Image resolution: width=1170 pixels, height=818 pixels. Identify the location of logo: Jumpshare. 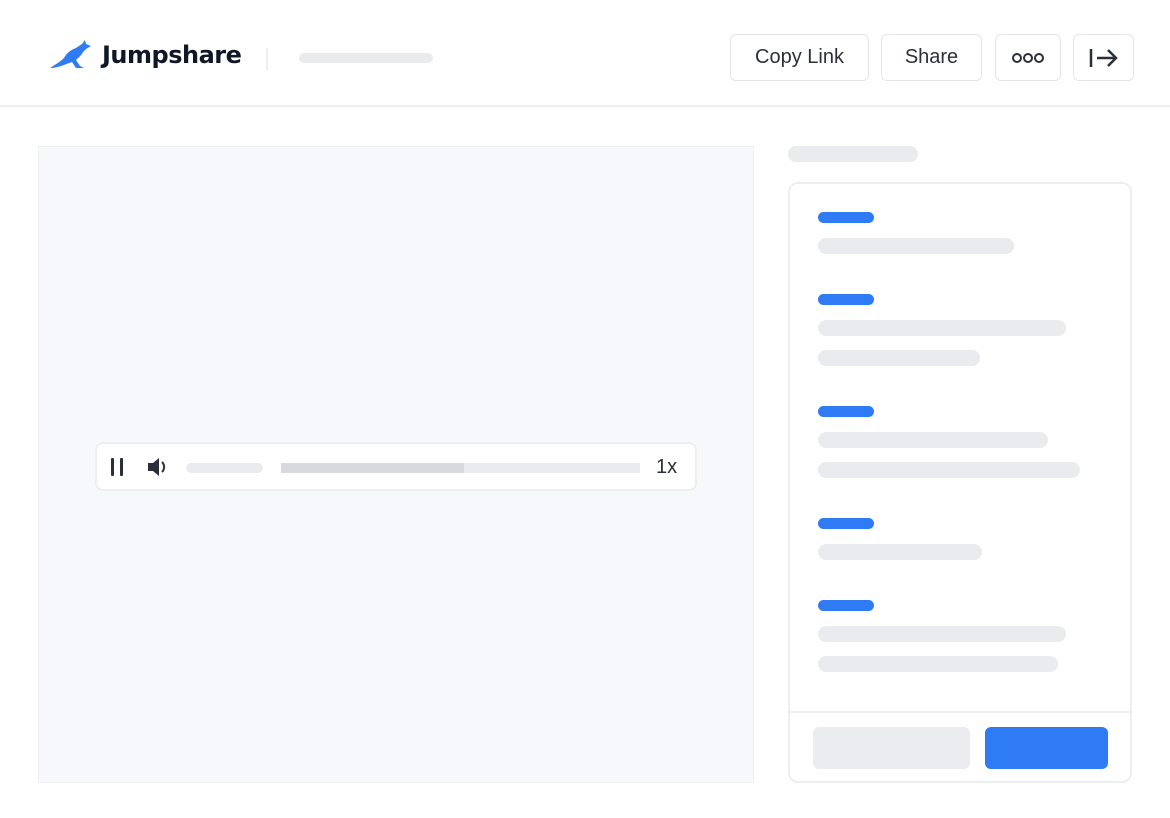
(145, 55).